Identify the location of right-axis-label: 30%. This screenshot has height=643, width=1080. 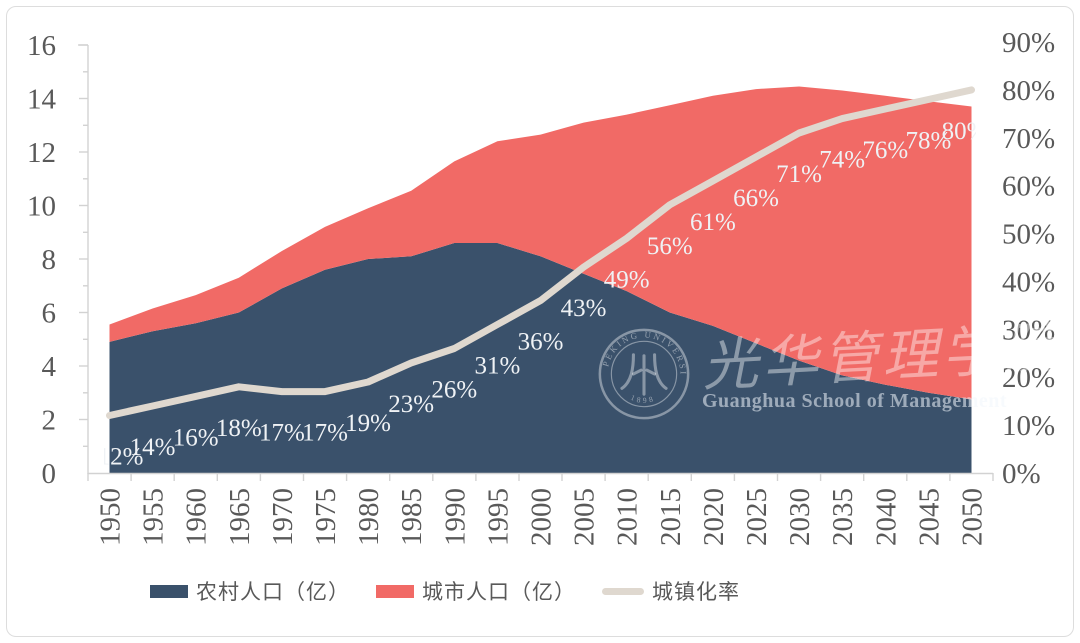
(1028, 330).